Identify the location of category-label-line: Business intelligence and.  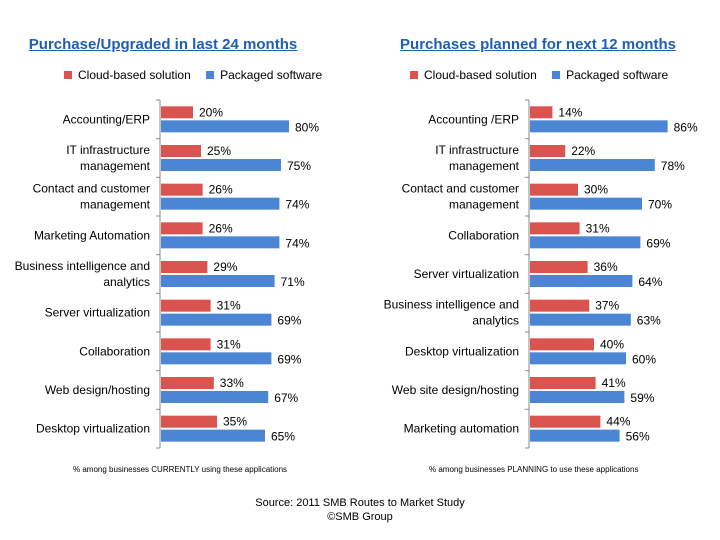
(82, 266).